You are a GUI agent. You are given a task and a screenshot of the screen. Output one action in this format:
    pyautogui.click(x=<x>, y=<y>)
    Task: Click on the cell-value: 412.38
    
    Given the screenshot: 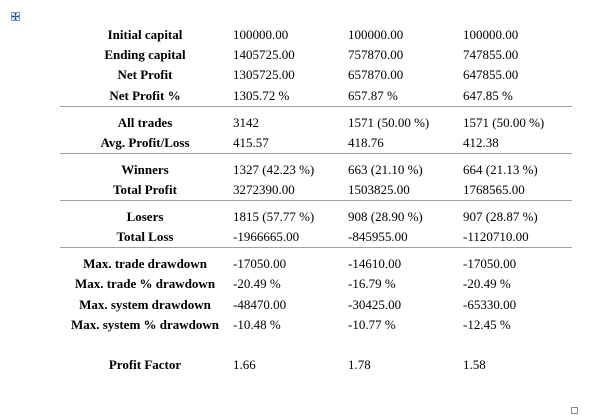 What is the action you would take?
    pyautogui.click(x=481, y=142)
    